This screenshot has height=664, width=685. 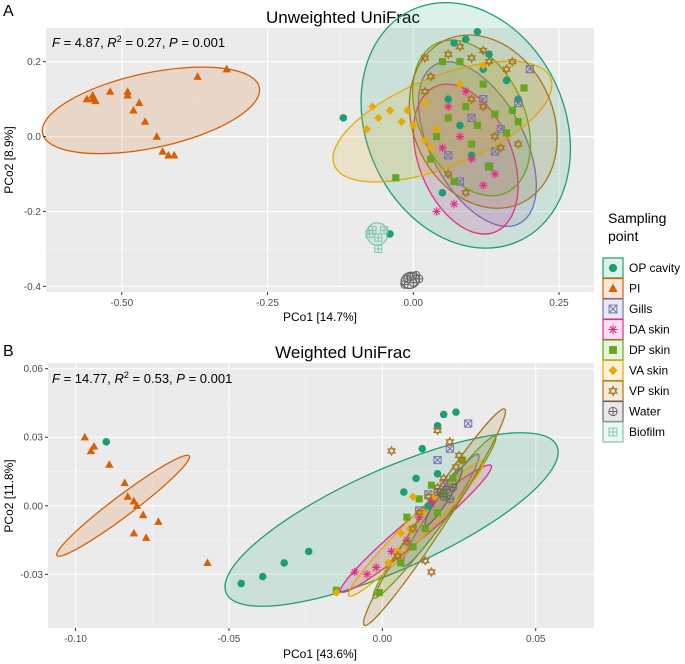 What do you see at coordinates (151, 110) in the screenshot?
I see `panel-a-ellipse-pi` at bounding box center [151, 110].